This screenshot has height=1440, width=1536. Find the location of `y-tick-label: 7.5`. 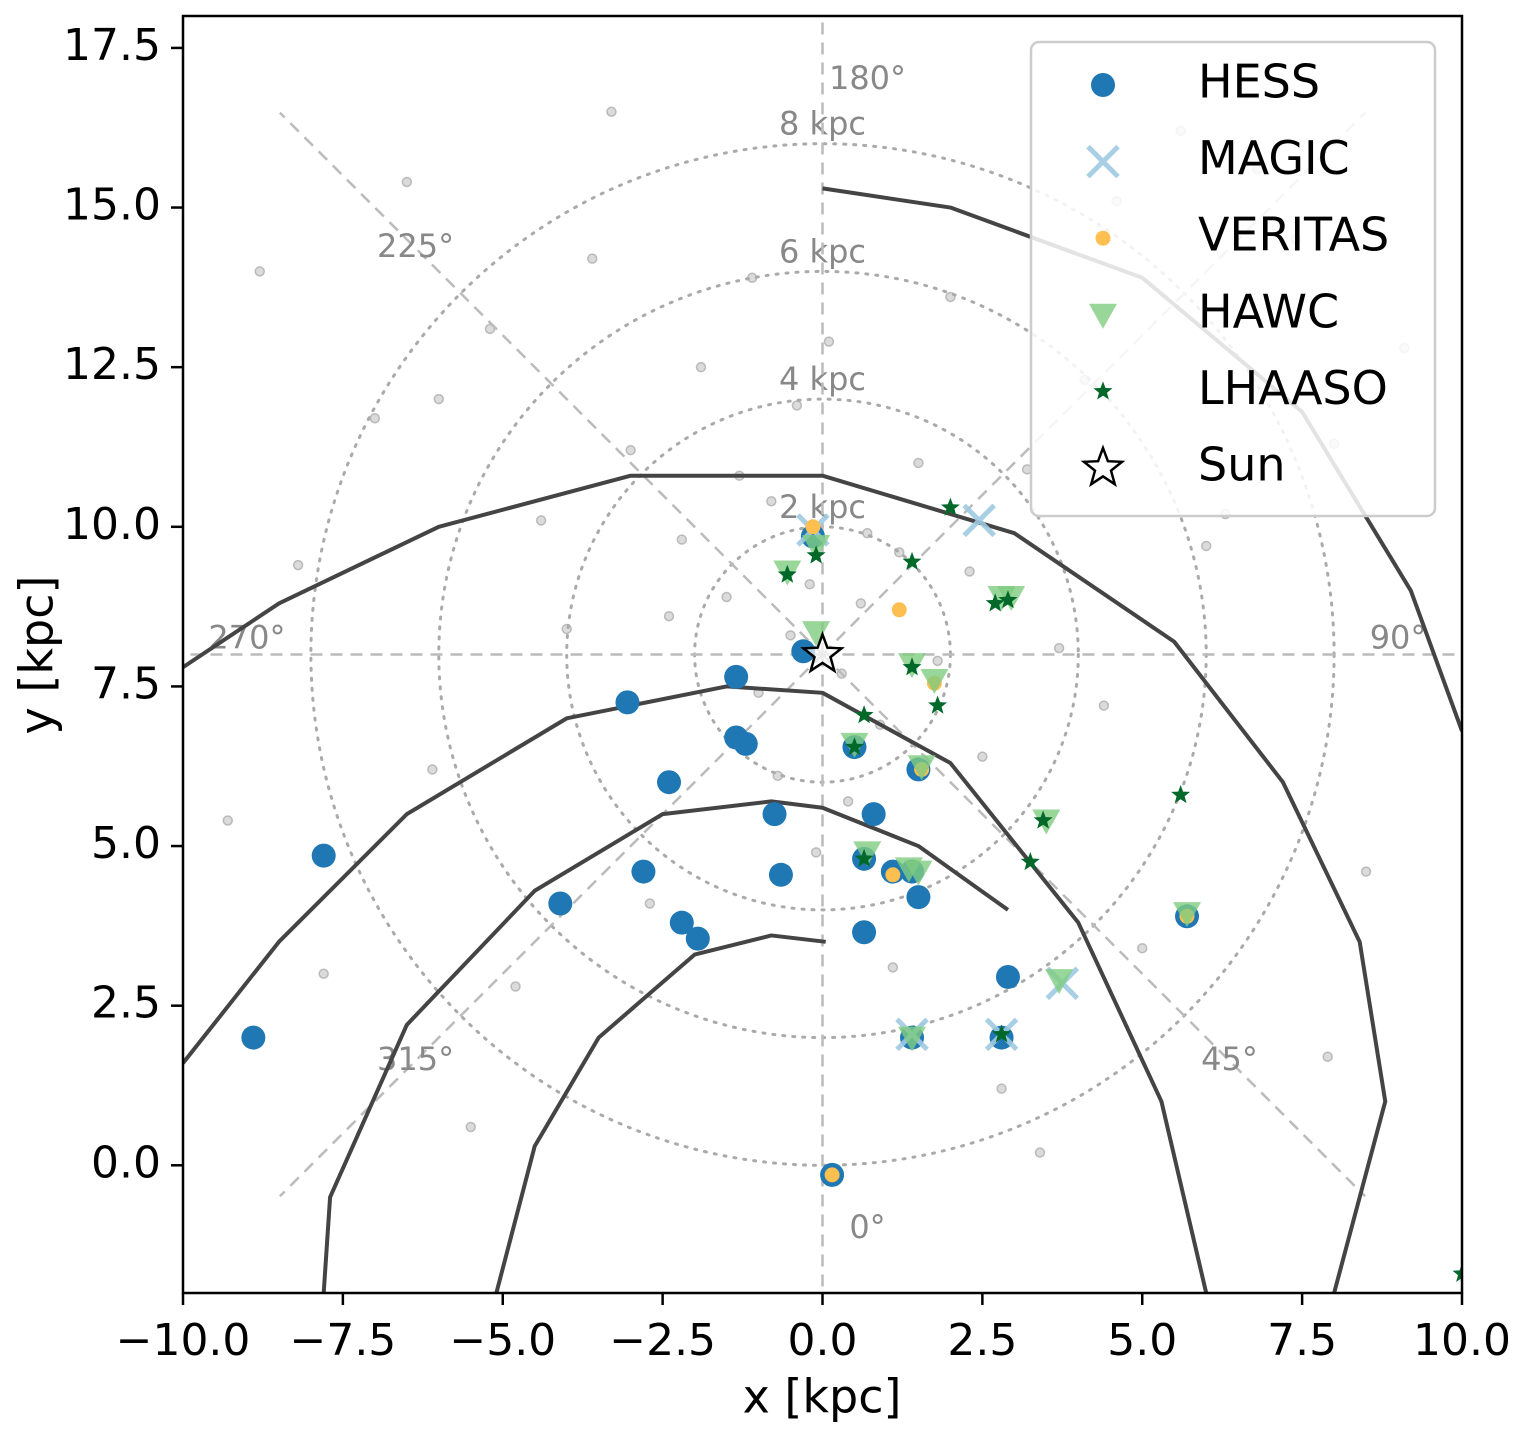

y-tick-label: 7.5 is located at coordinates (126, 683).